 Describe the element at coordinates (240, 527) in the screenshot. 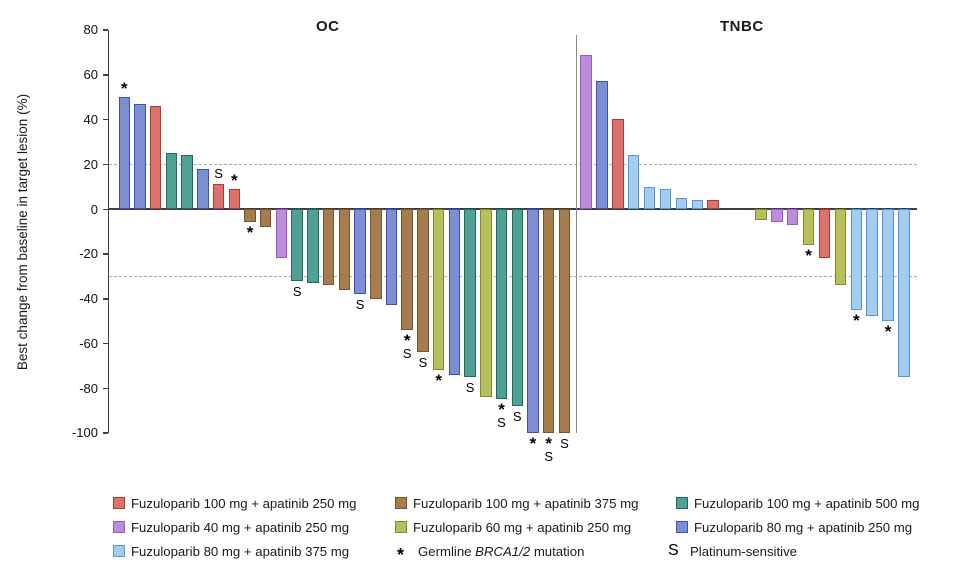

I see `legend-label-fz40_ap250: Fuzuloparib 40 mg + apatinib 250 mg` at that location.